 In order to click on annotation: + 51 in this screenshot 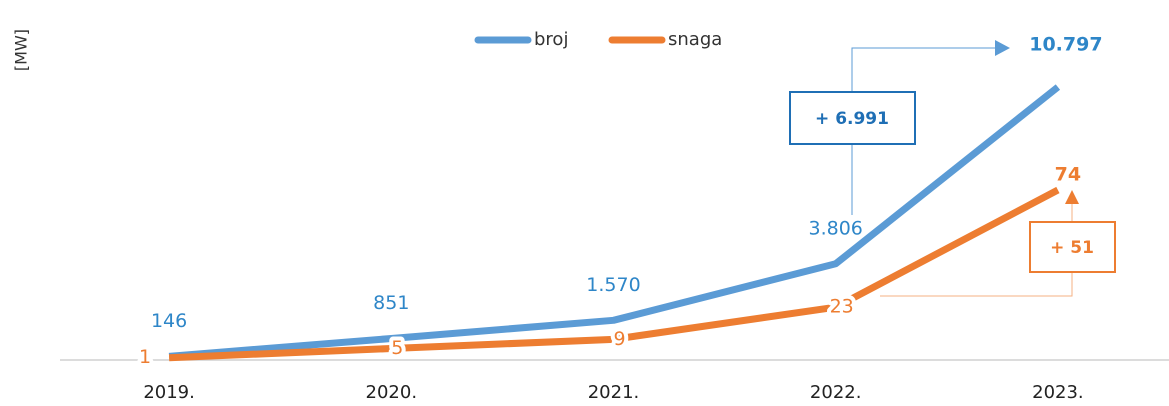, I will do `click(1072, 248)`.